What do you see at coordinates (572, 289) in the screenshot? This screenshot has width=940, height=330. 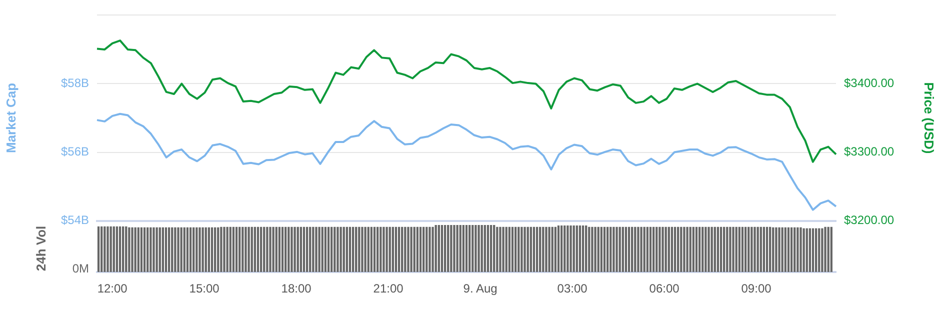 I see `x-tick-label: 03:00` at bounding box center [572, 289].